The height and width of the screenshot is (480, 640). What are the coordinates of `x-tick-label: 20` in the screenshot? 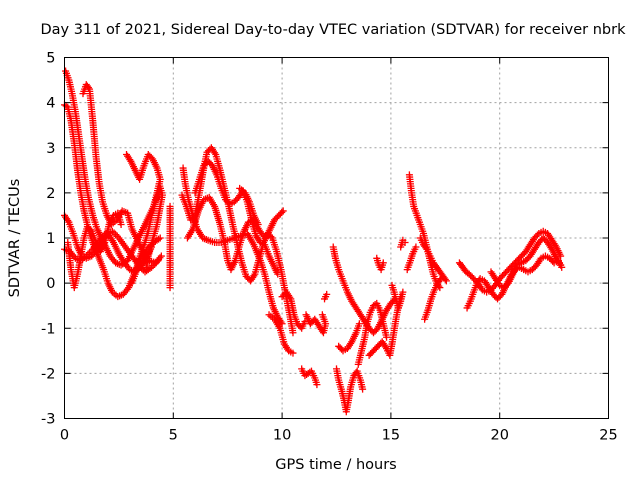 It's located at (499, 436).